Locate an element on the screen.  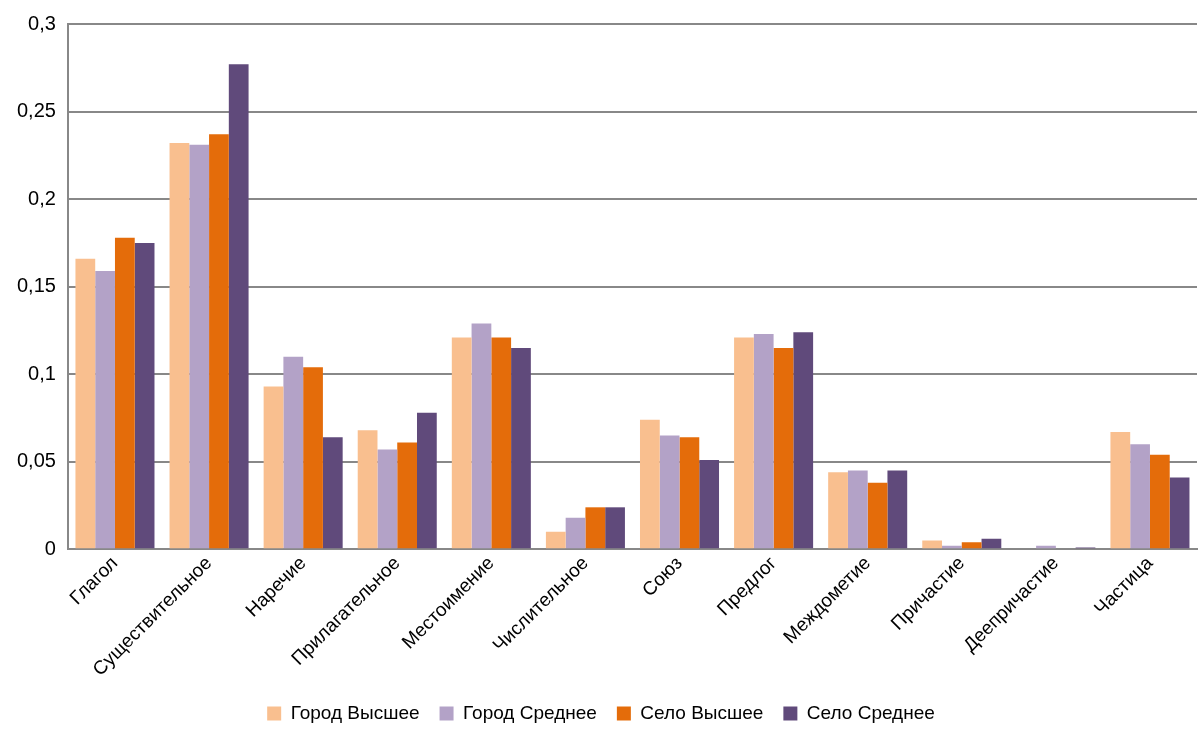
y-tick-label: 0,25 is located at coordinates (36, 110).